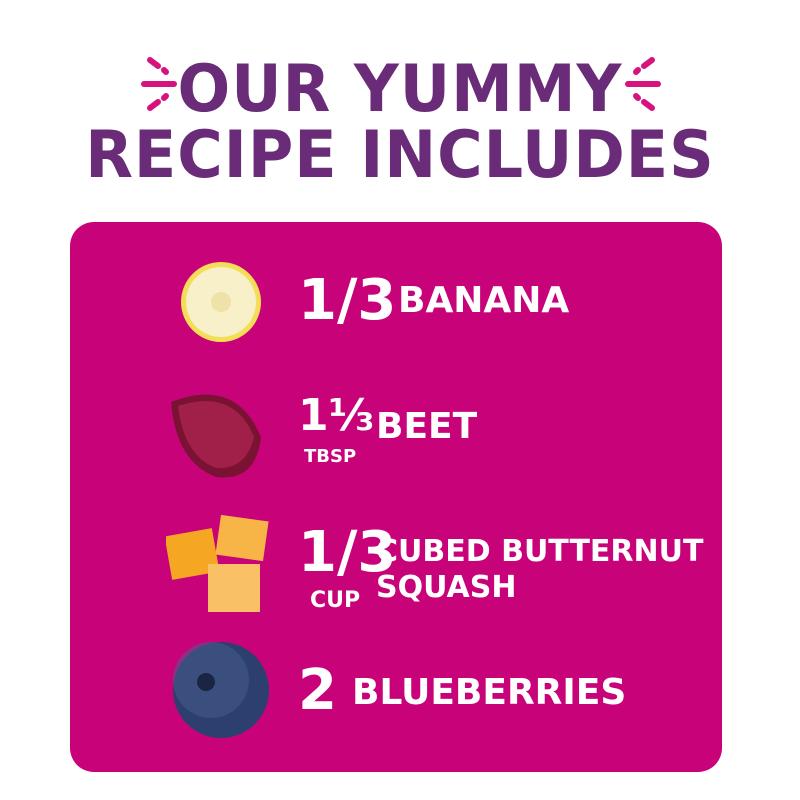  I want to click on ingredient-row-beet: 1⅓ TBSP BEET, so click(396, 437).